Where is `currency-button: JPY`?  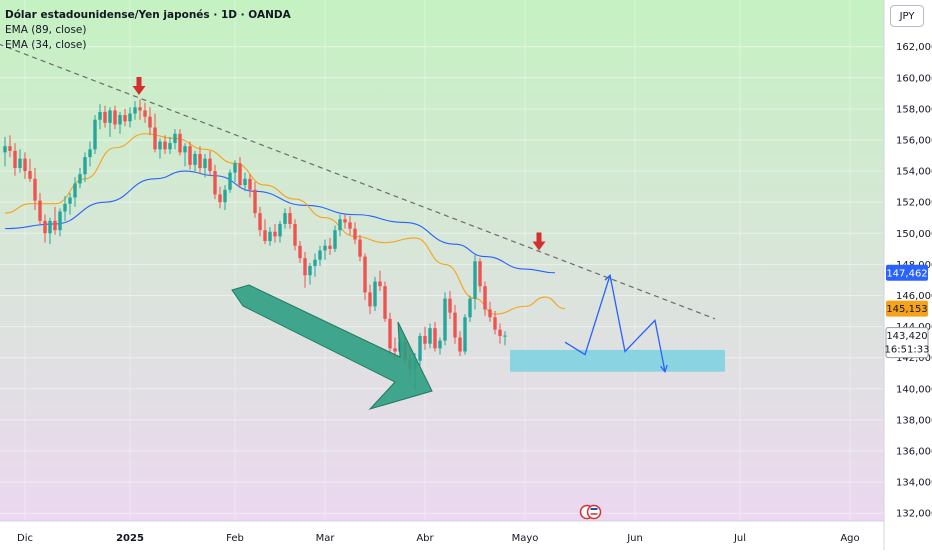
currency-button: JPY is located at coordinates (907, 16).